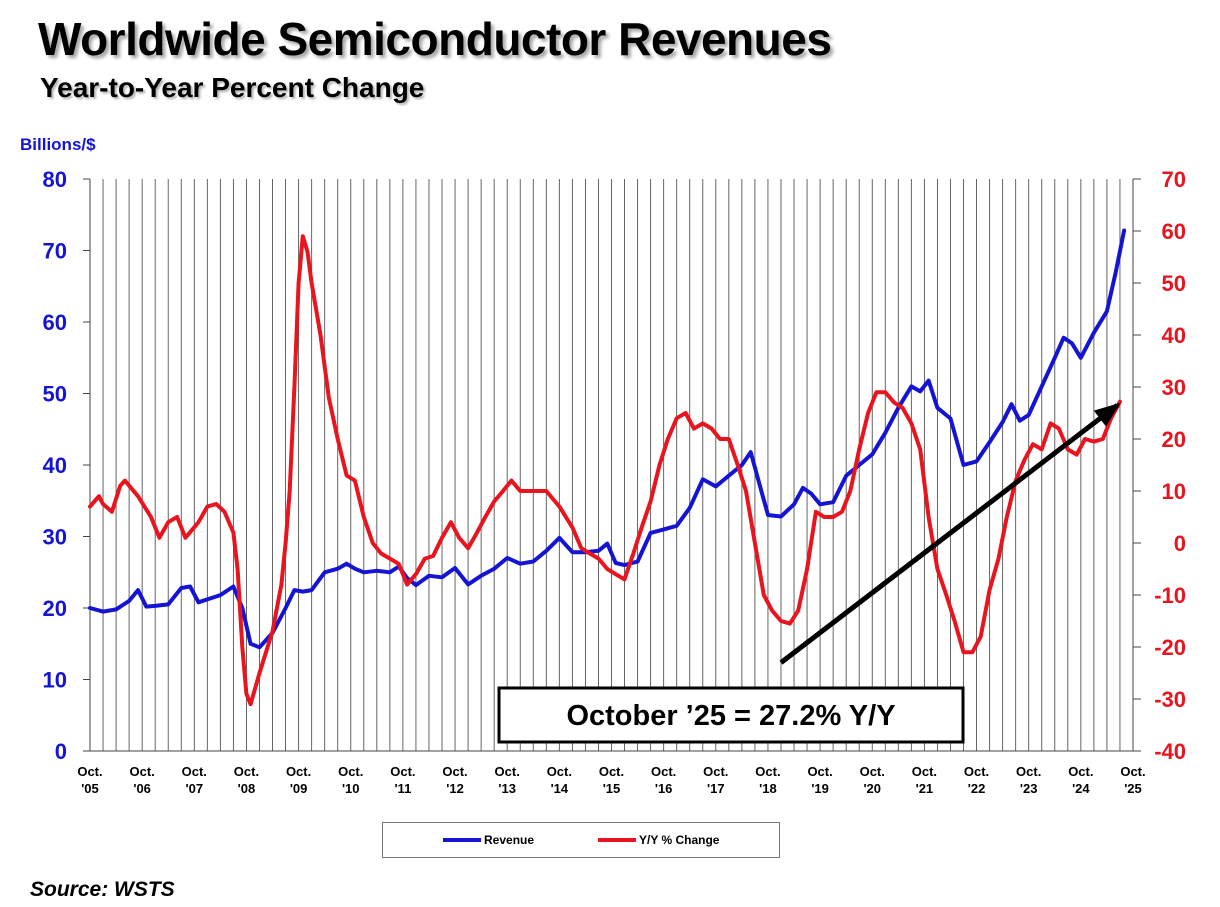 This screenshot has height=907, width=1220. I want to click on left-axis-label: Billions/$, so click(58, 144).